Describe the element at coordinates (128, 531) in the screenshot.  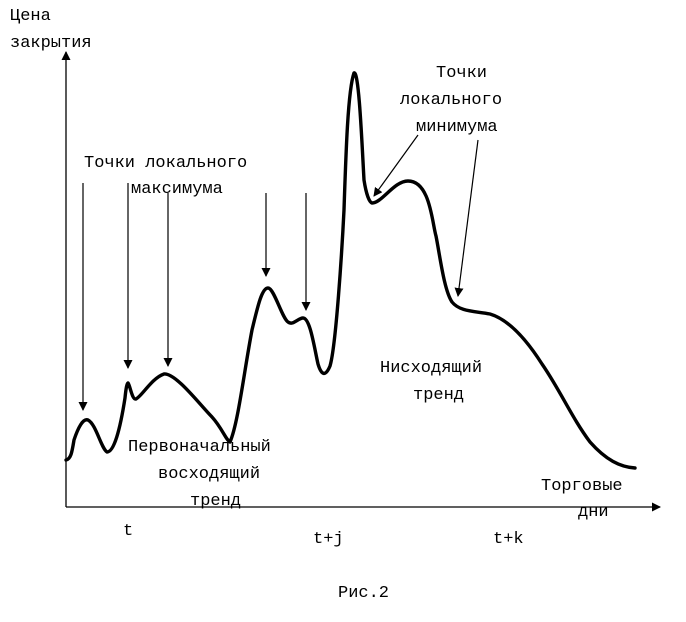
I see `tick-label-t: t` at that location.